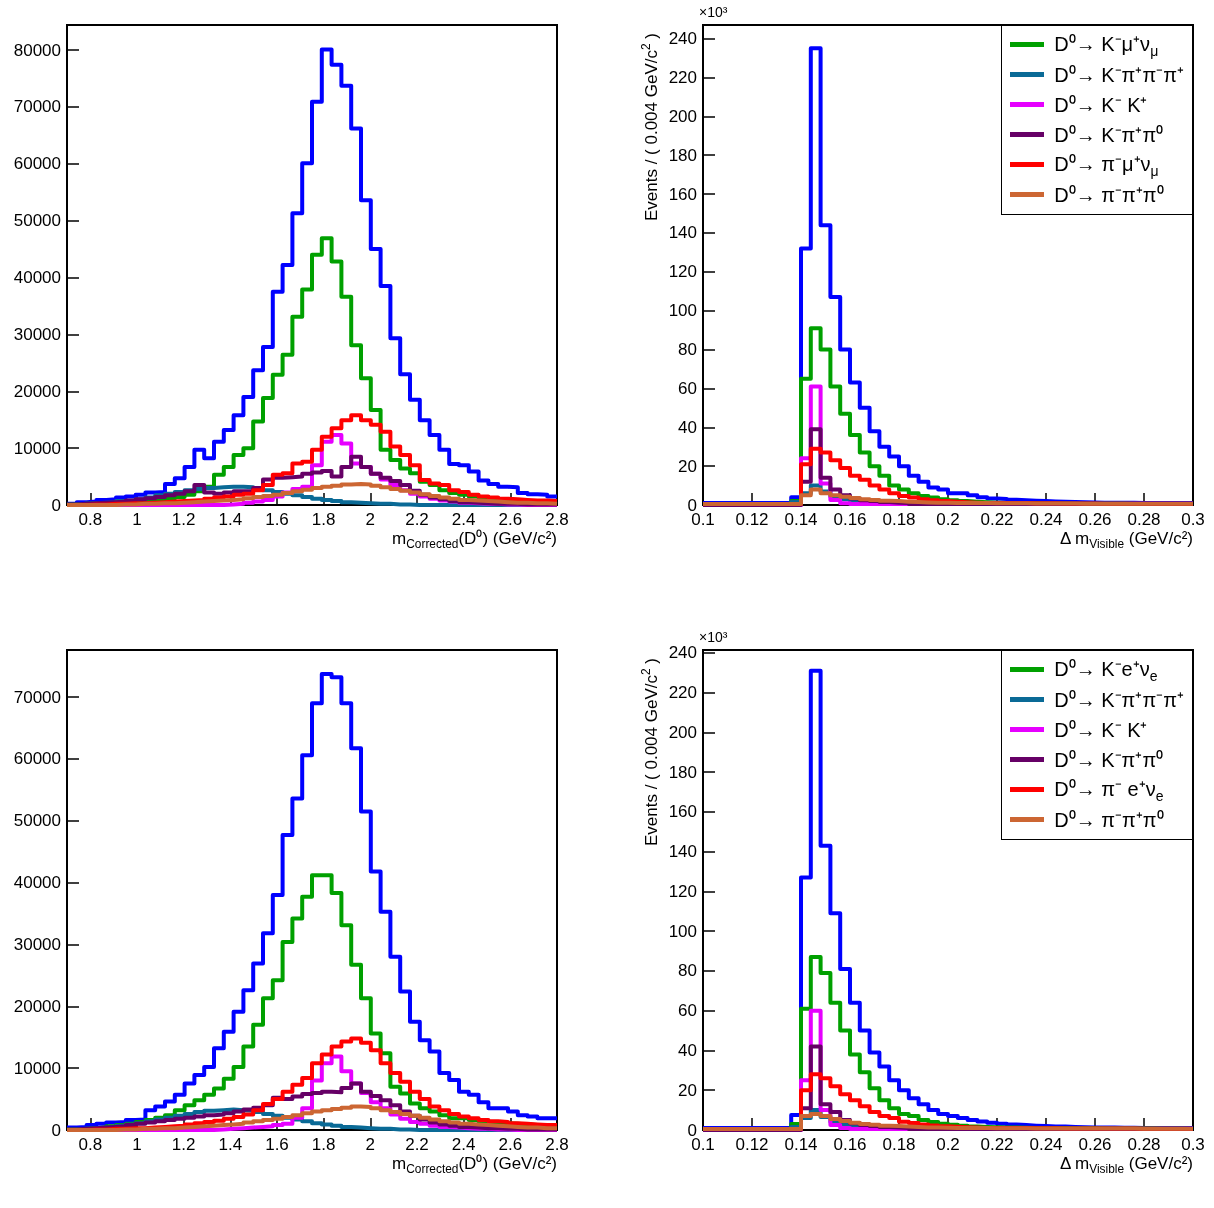  I want to click on legend-label: D⁰→ K⁻μ⁺ν$_{μ}$, so click(1106, 45).